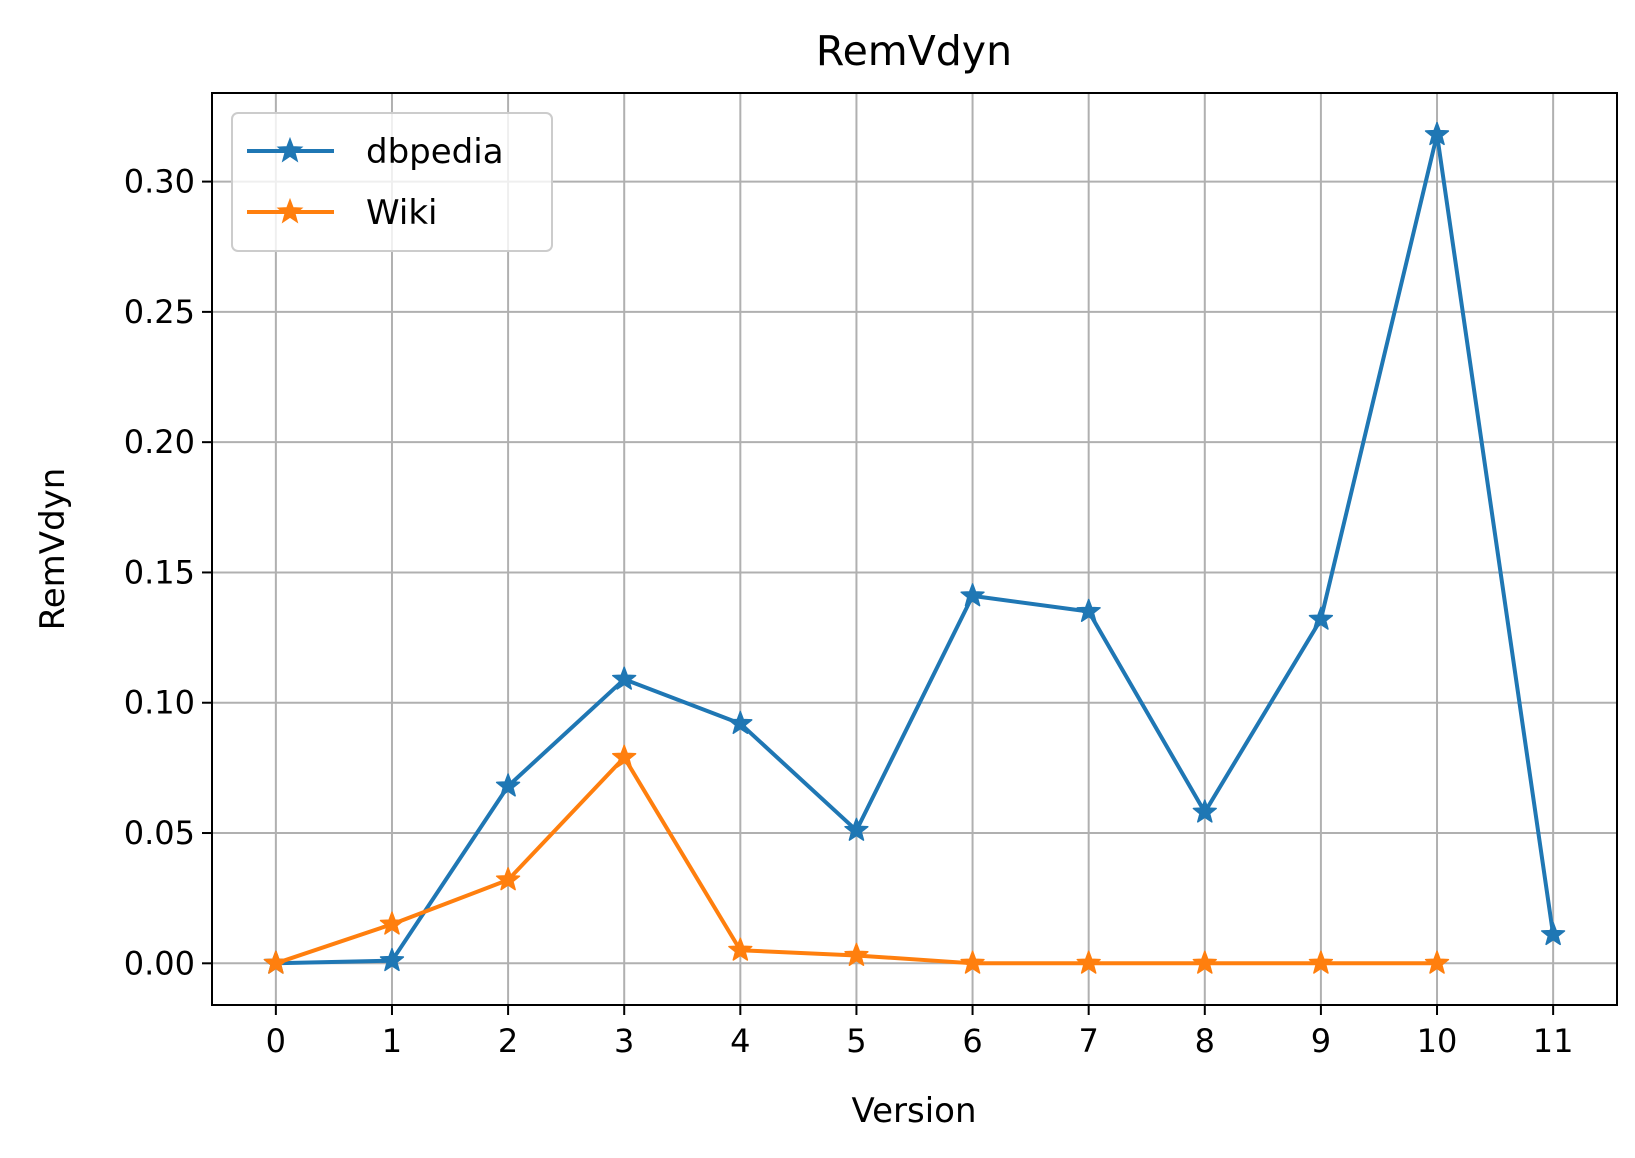 The width and height of the screenshot is (1635, 1158). What do you see at coordinates (1205, 1041) in the screenshot?
I see `x-tick-label: 8` at bounding box center [1205, 1041].